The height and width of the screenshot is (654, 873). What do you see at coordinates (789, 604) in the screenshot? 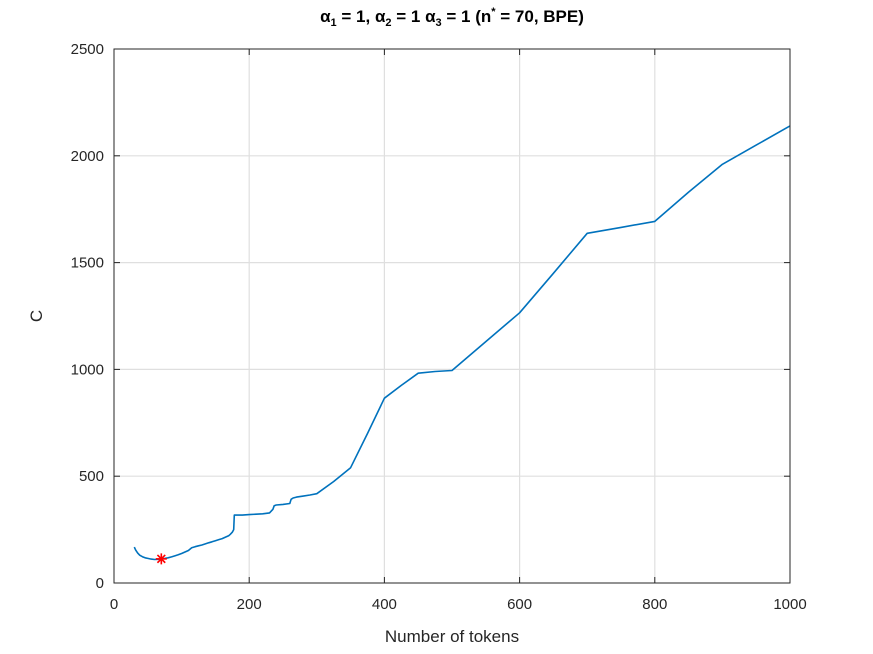
I see `x-tick-label: 1000` at bounding box center [789, 604].